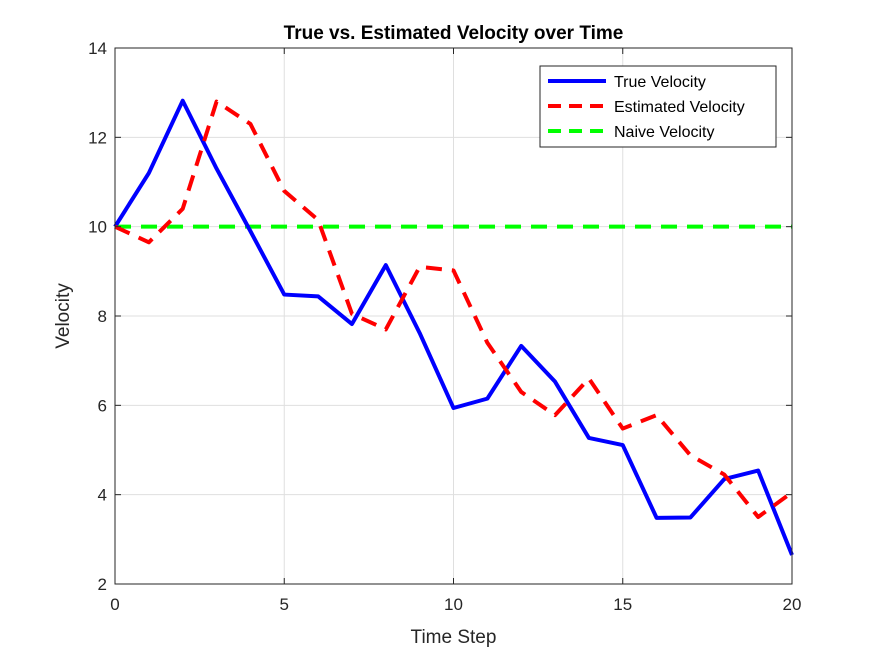 This screenshot has width=875, height=656. Describe the element at coordinates (102, 316) in the screenshot. I see `y-tick-label: 8` at that location.